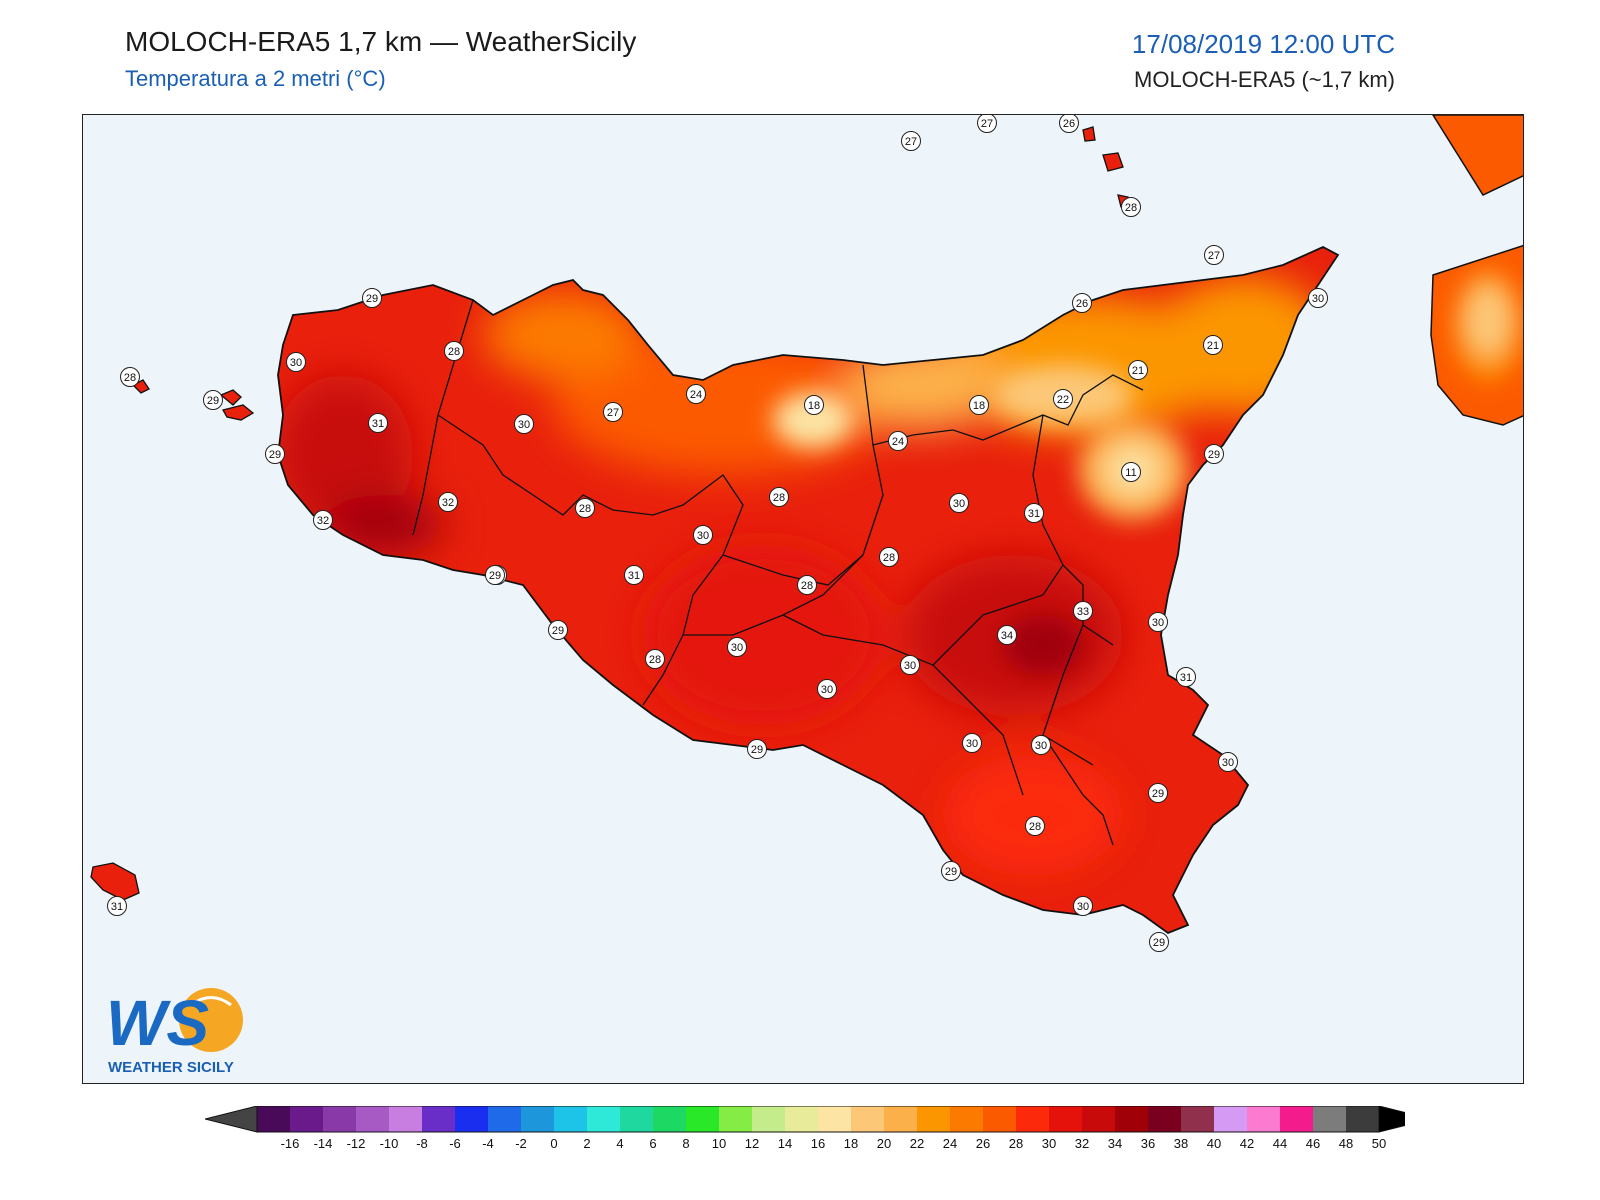  What do you see at coordinates (1346, 1143) in the screenshot?
I see `colorbar-tick-label: 48` at bounding box center [1346, 1143].